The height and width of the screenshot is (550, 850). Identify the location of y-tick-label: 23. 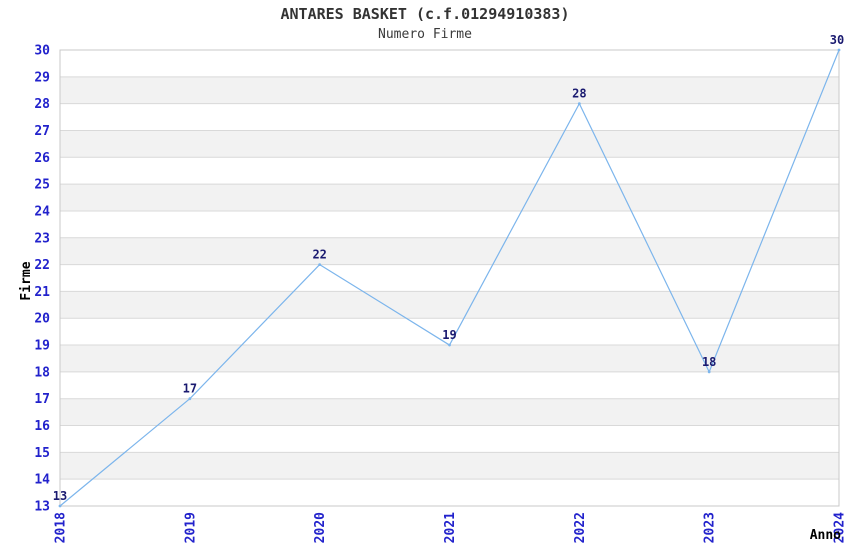
(42, 238).